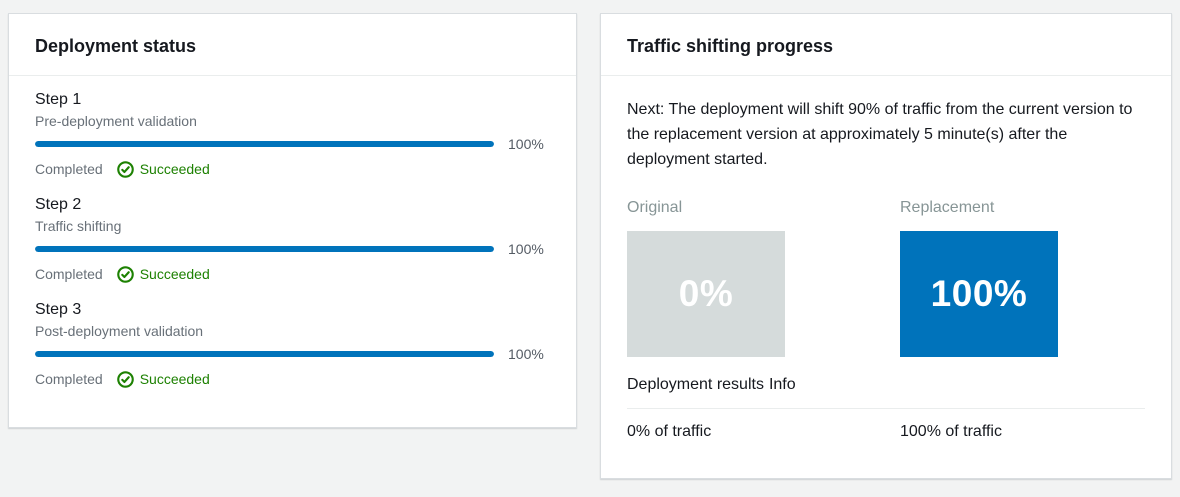  Describe the element at coordinates (951, 431) in the screenshot. I see `replacement-traffic-text: 100% of traffic` at that location.